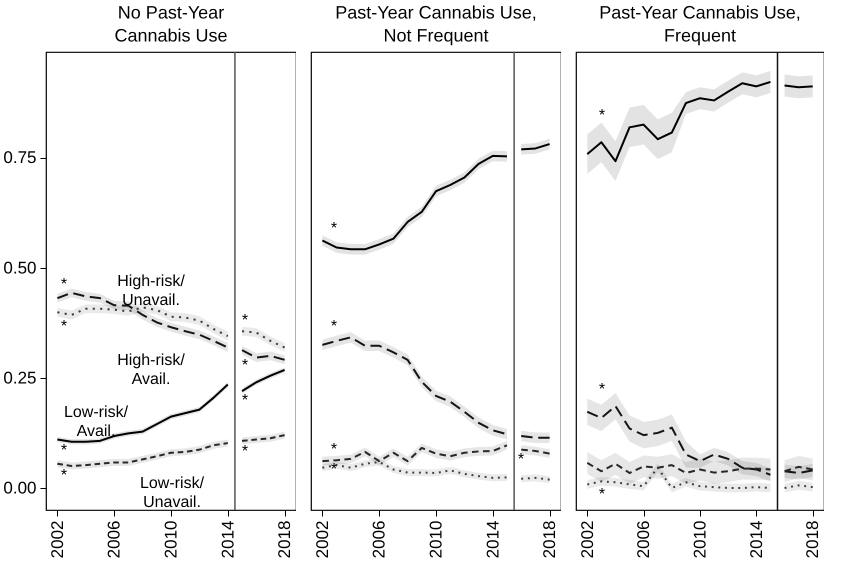 The width and height of the screenshot is (843, 587). I want to click on annotation: High-risk/ Unavail., so click(151, 291).